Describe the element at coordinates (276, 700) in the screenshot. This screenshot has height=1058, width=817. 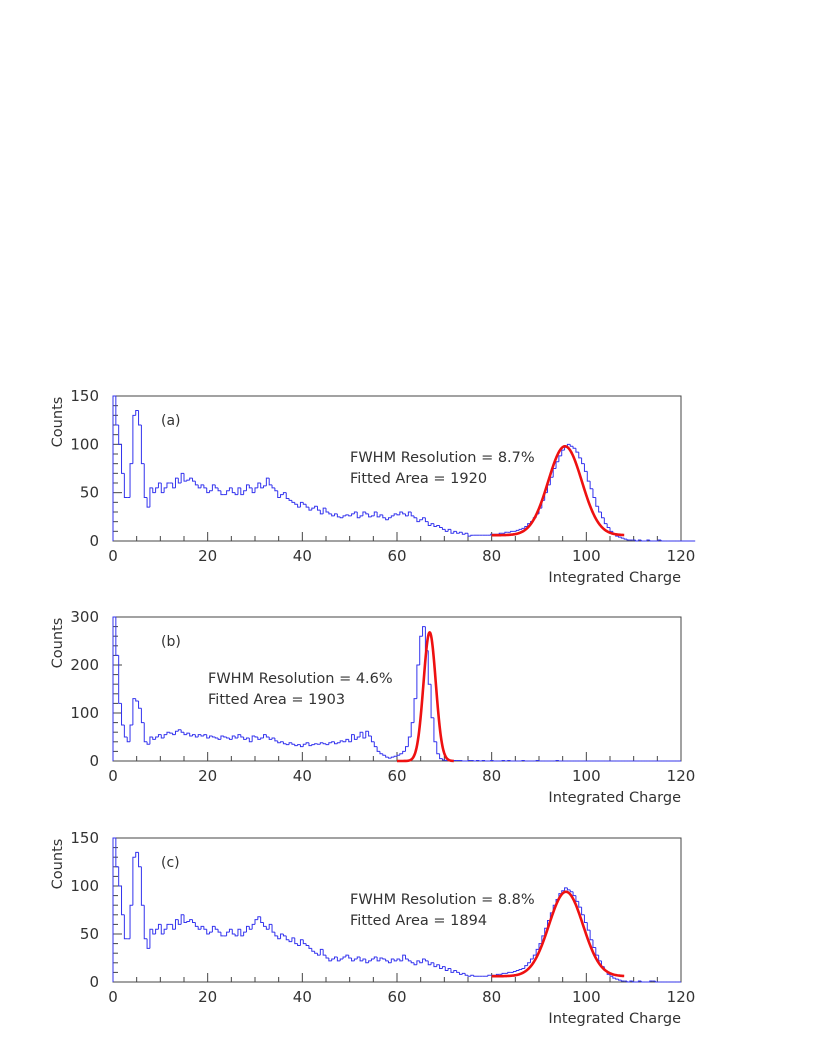
I see `area-annotation: Fitted Area = 1903` at that location.